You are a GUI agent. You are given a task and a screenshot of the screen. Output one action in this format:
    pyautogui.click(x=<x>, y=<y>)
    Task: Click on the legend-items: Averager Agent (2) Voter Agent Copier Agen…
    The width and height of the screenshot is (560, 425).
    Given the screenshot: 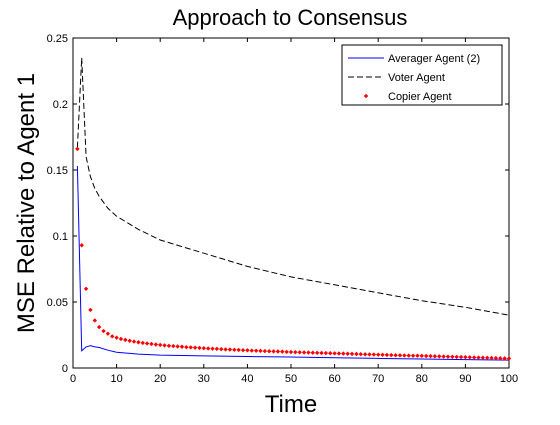 What is the action you would take?
    pyautogui.click(x=414, y=78)
    